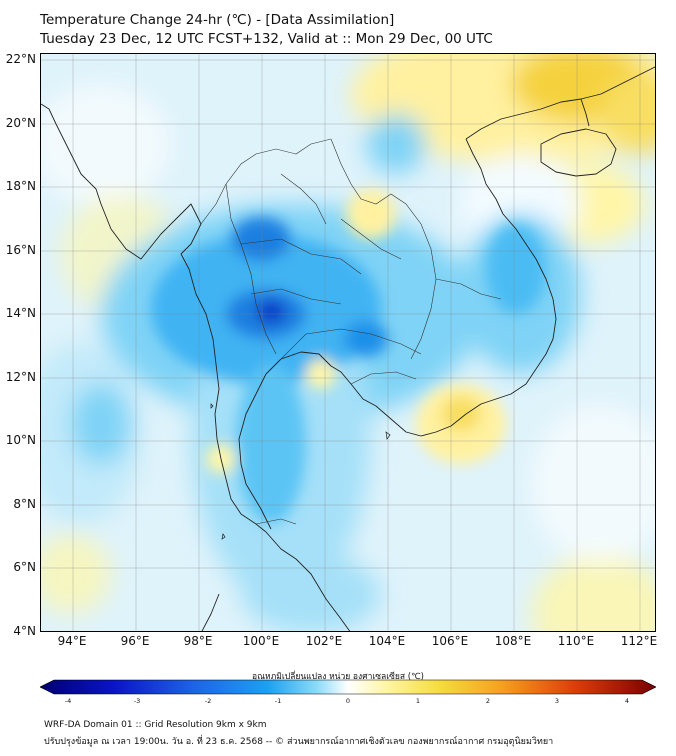 This screenshot has height=756, width=676. What do you see at coordinates (24, 631) in the screenshot?
I see `lat-label-4n: 4°N` at bounding box center [24, 631].